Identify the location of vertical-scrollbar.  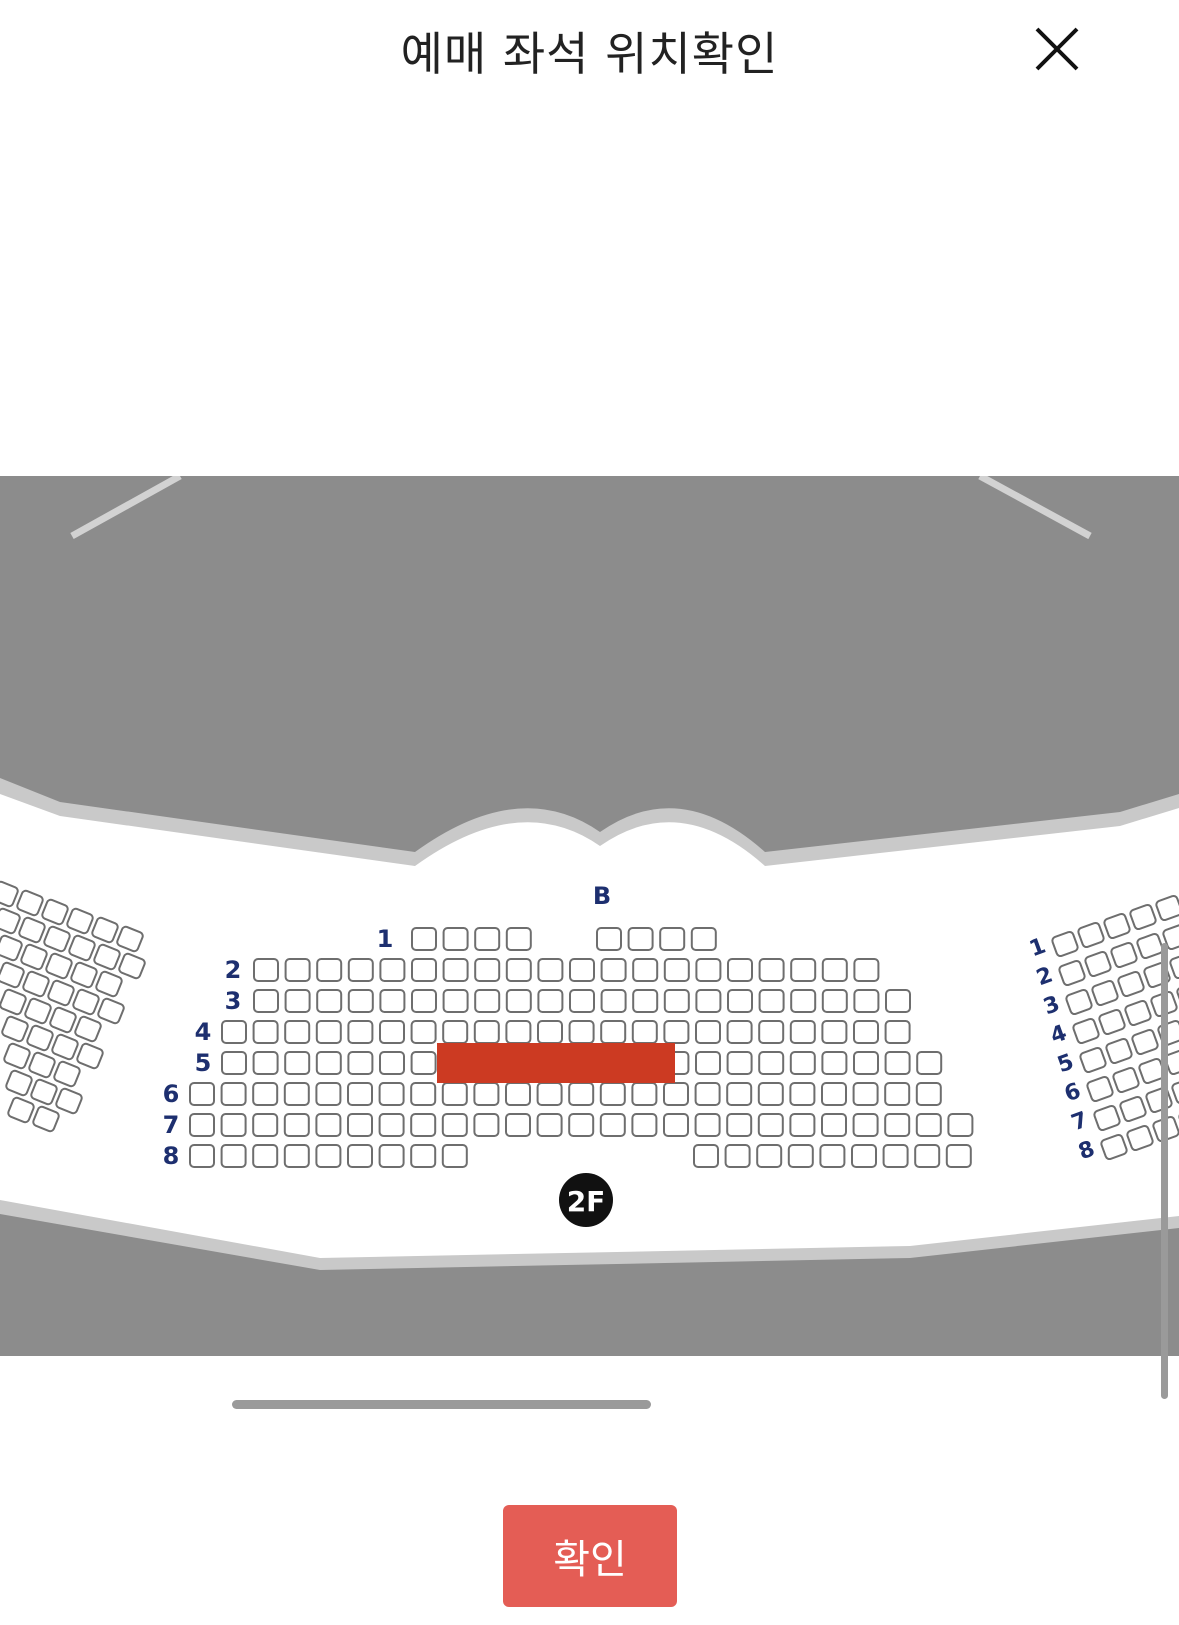
(1164, 1171).